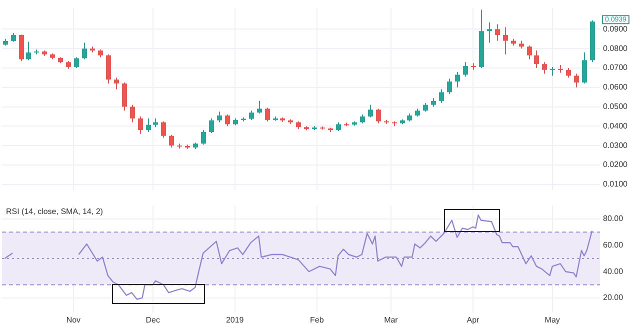 The width and height of the screenshot is (630, 330). What do you see at coordinates (473, 319) in the screenshot?
I see `x-tick-label: Apr` at bounding box center [473, 319].